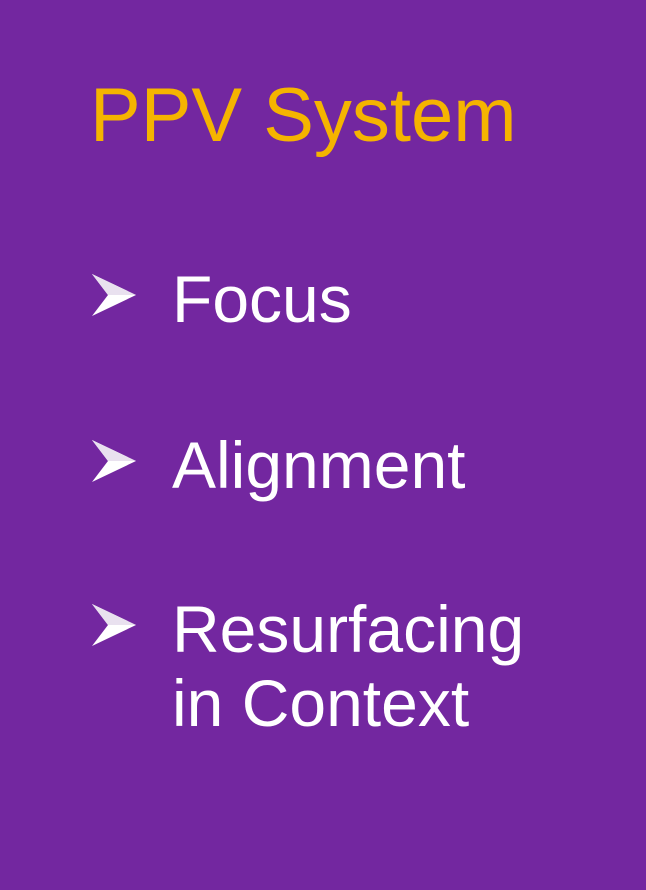 The image size is (646, 890). Describe the element at coordinates (303, 115) in the screenshot. I see `slide-title: PPV System` at that location.